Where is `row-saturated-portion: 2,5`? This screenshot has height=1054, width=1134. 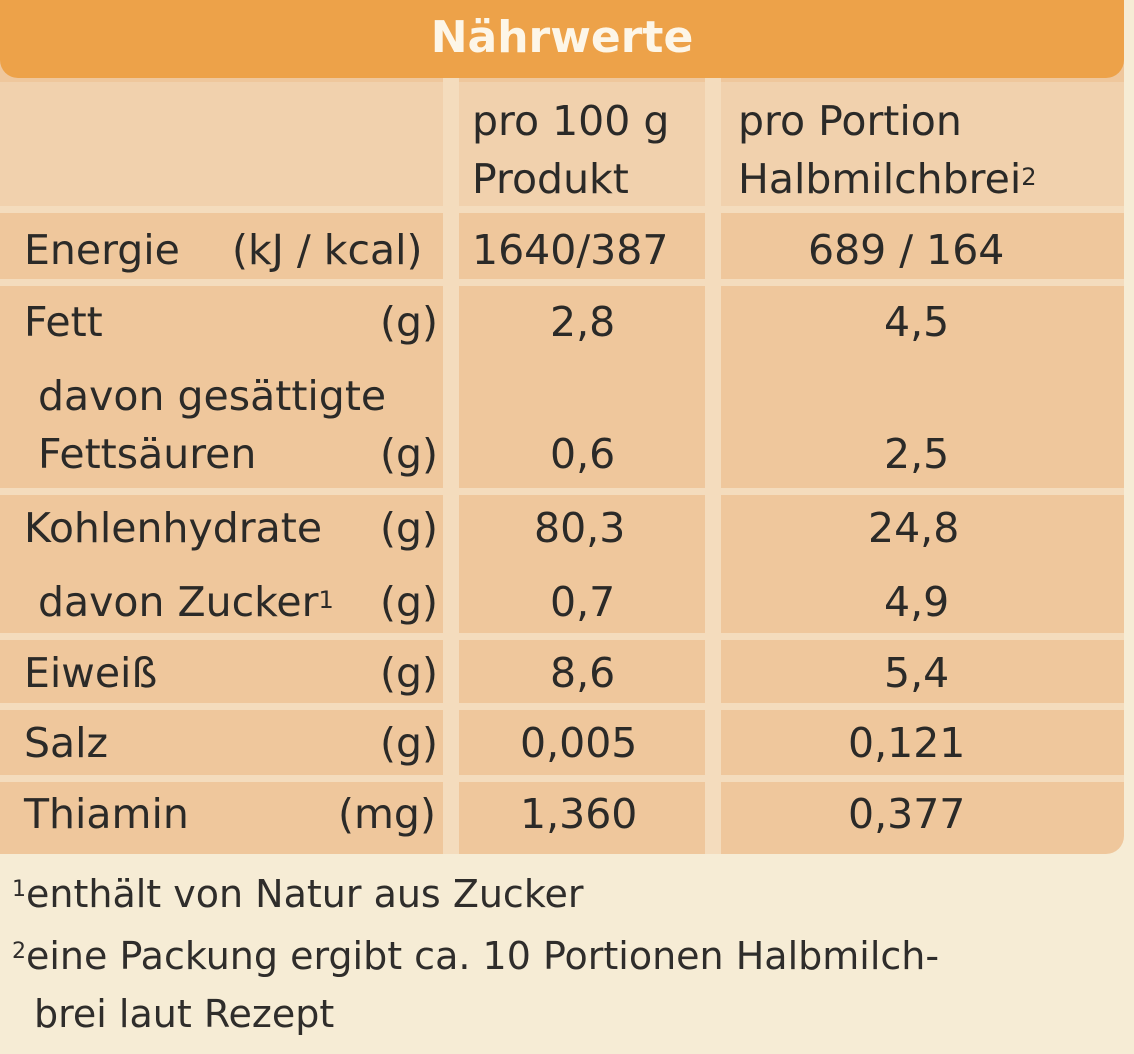
row-saturated-portion: 2,5 is located at coordinates (917, 454).